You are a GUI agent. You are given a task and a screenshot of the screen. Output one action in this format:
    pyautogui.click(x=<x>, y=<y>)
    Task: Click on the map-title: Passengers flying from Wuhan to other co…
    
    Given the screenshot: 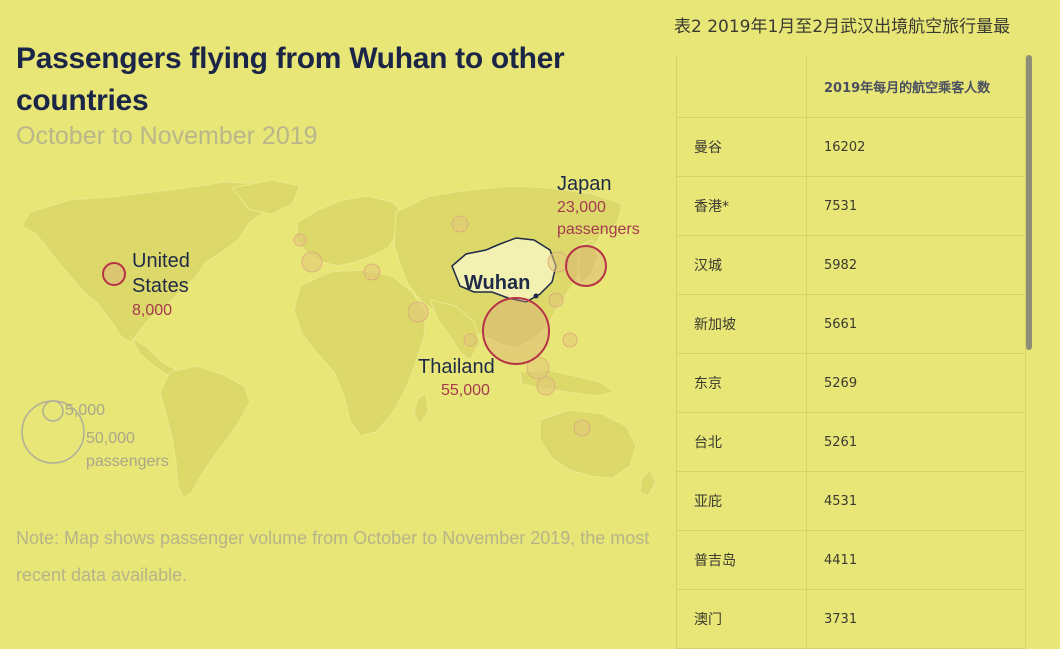 What is the action you would take?
    pyautogui.click(x=290, y=79)
    